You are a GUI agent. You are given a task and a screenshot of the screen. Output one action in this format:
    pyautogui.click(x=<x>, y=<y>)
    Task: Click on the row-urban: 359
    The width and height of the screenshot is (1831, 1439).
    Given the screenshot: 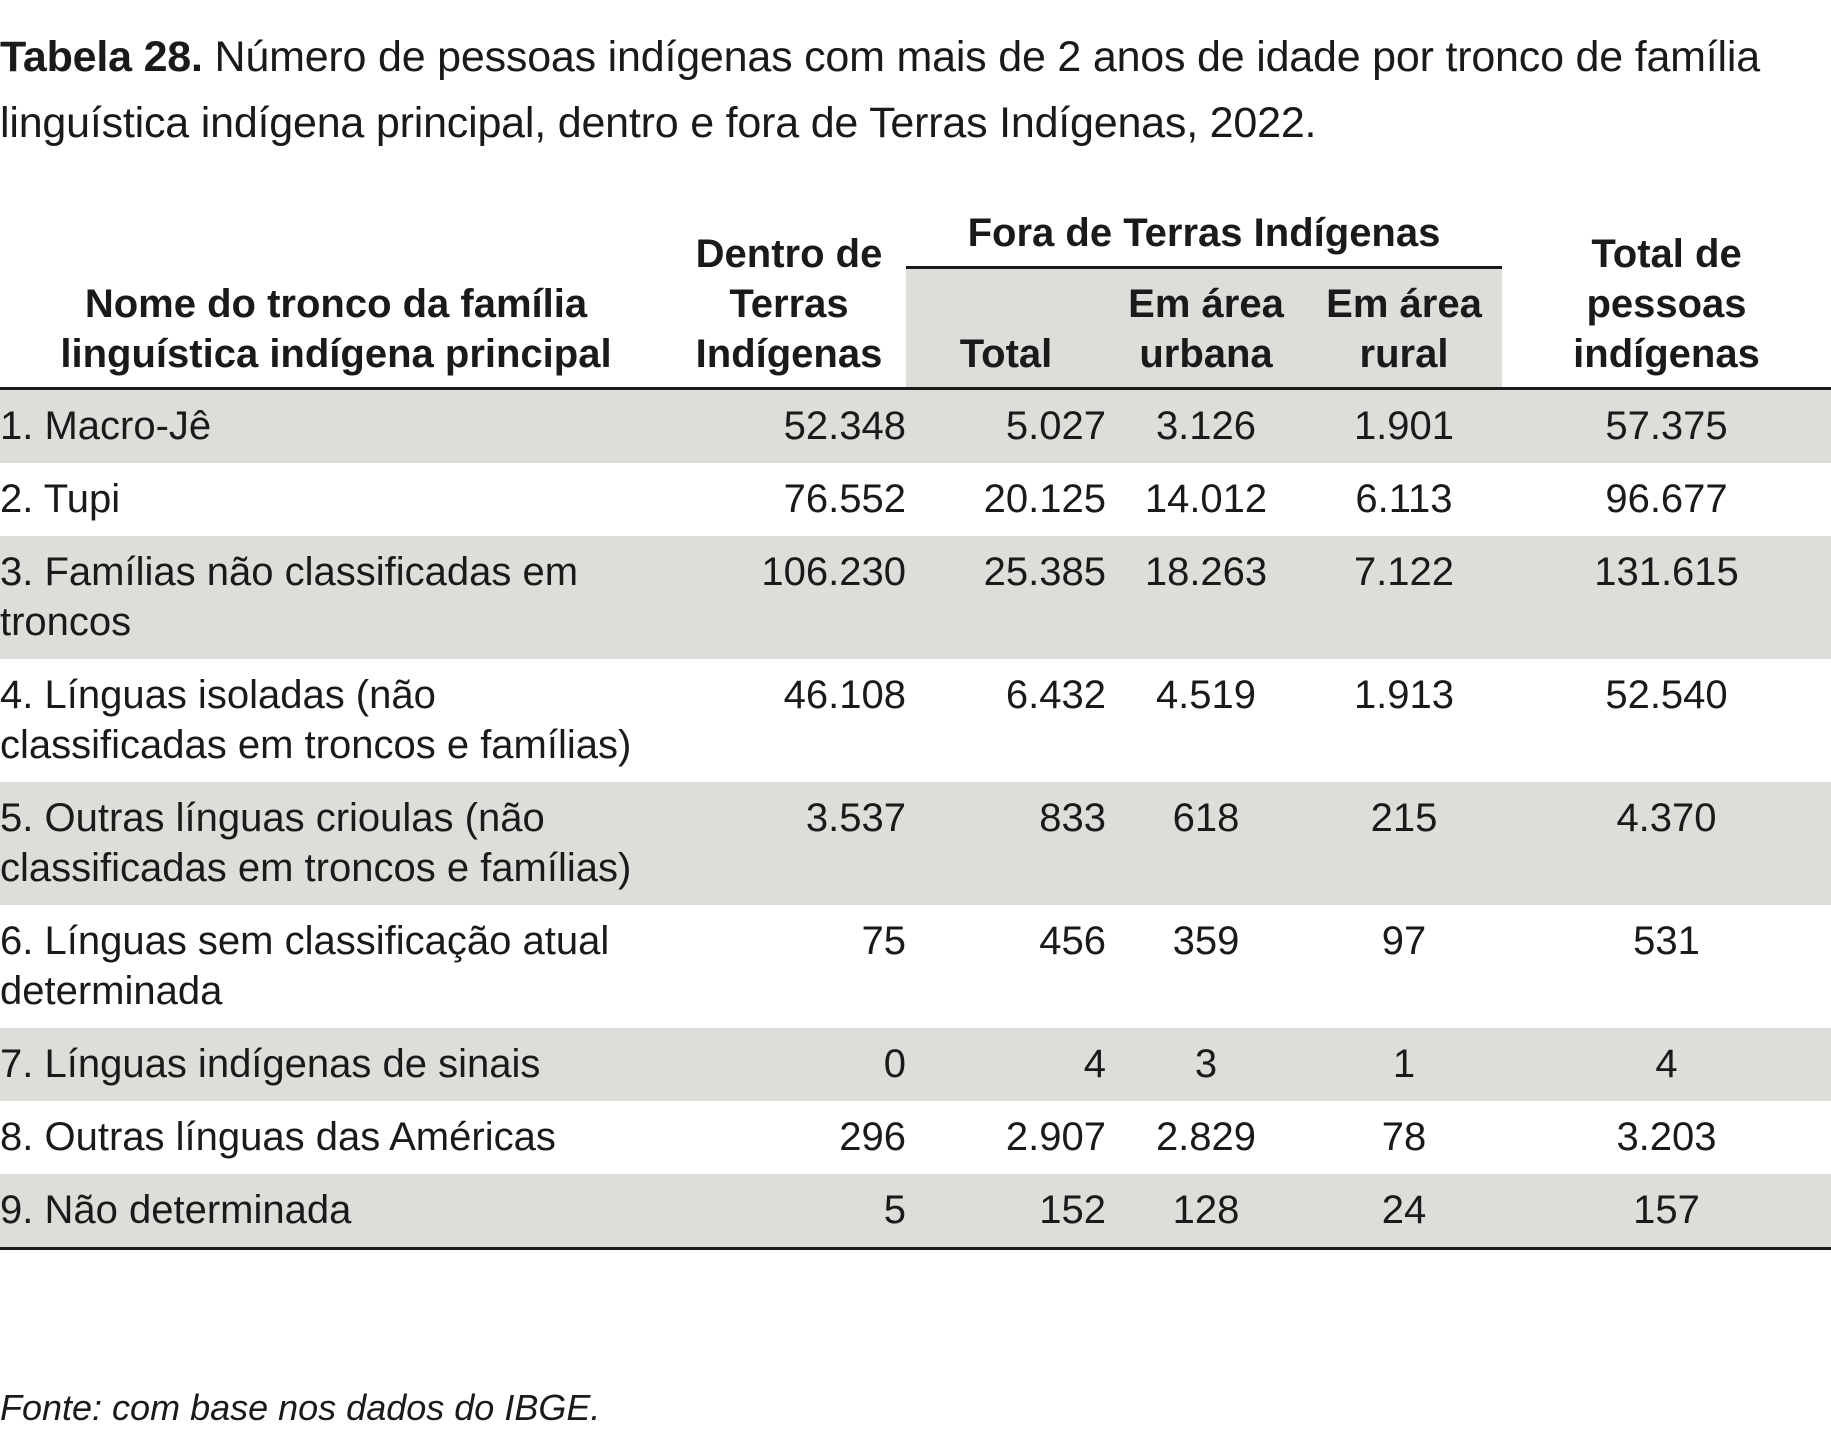 What is the action you would take?
    pyautogui.click(x=1206, y=941)
    